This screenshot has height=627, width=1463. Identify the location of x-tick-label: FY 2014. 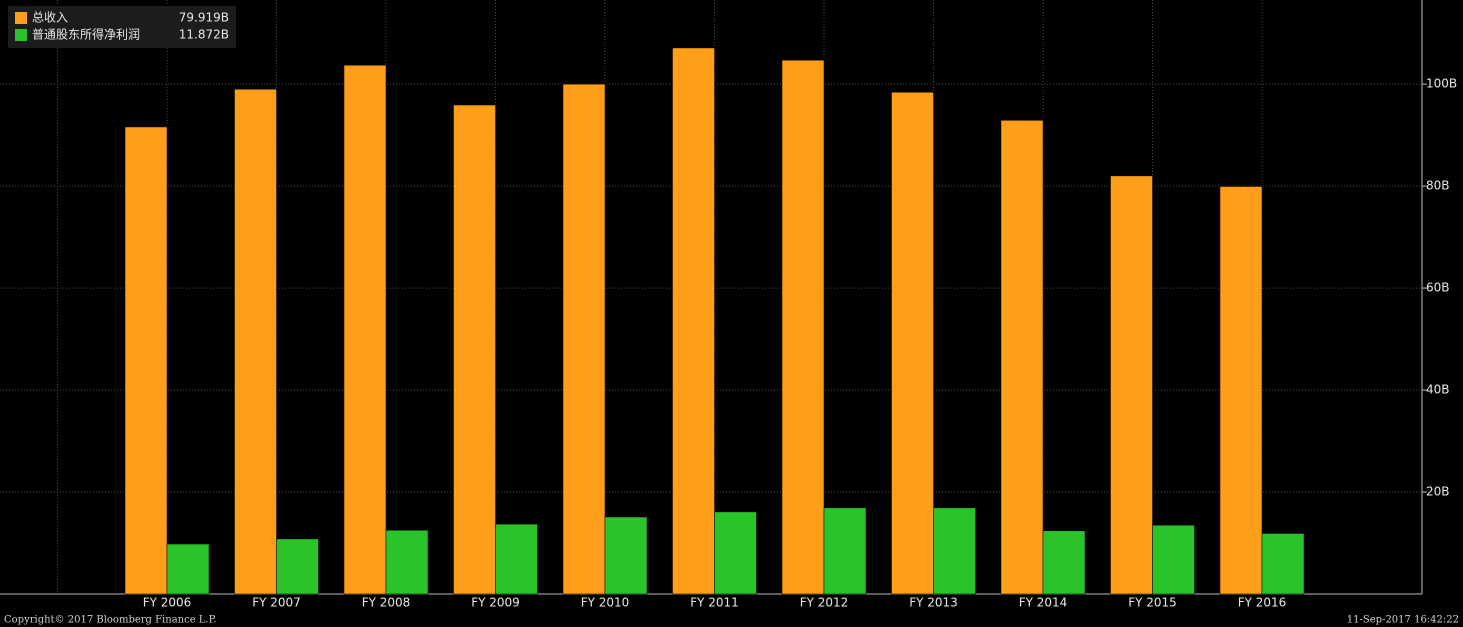
(1043, 603).